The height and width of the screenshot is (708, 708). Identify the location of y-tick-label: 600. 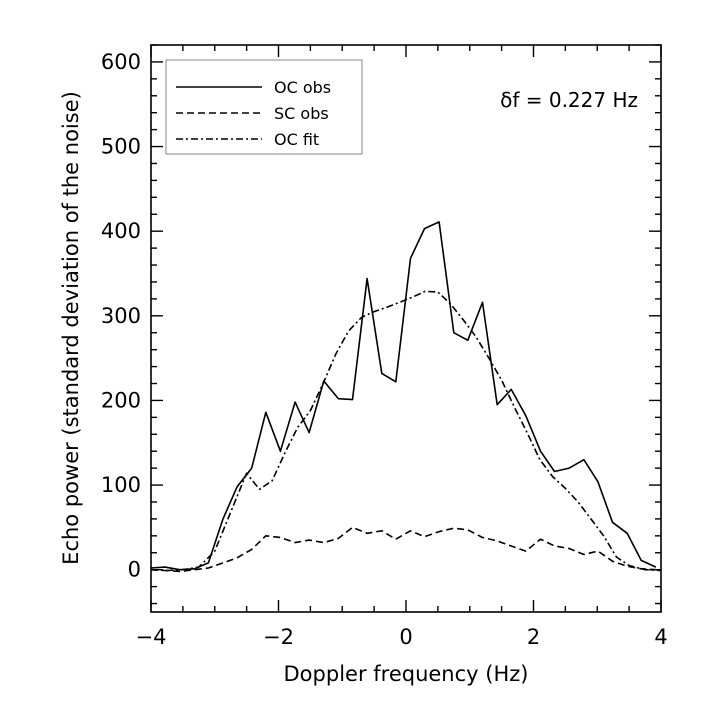
(121, 62).